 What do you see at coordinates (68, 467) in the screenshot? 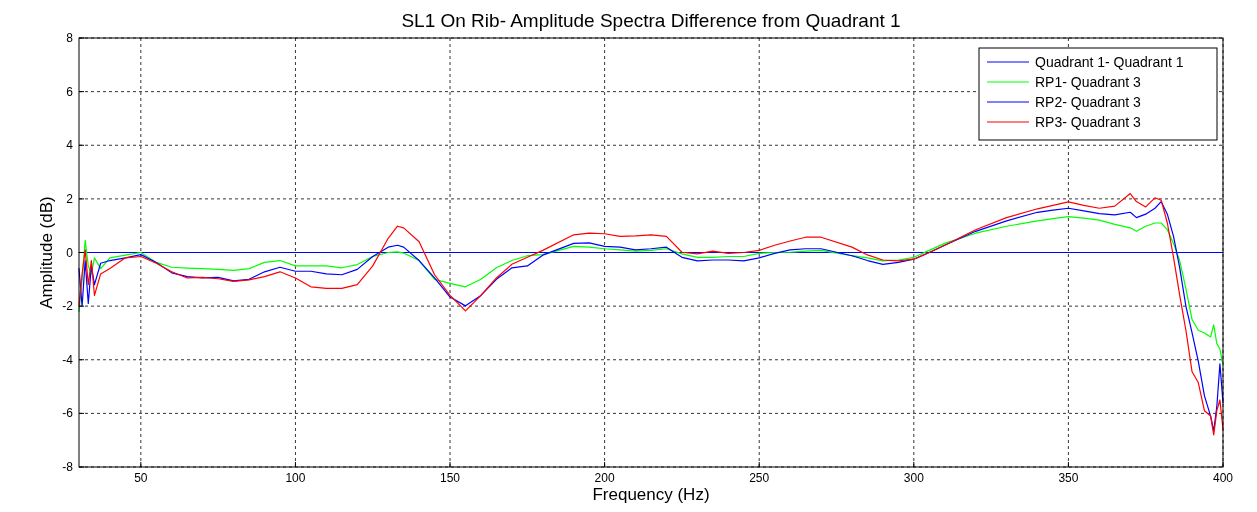
I see `y-tick-label: -8` at bounding box center [68, 467].